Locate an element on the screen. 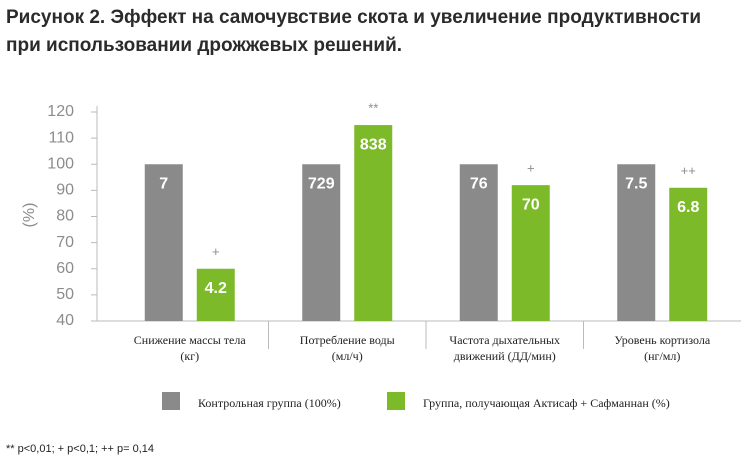 The width and height of the screenshot is (756, 462). x-tick-label: Потребление воды is located at coordinates (347, 340).